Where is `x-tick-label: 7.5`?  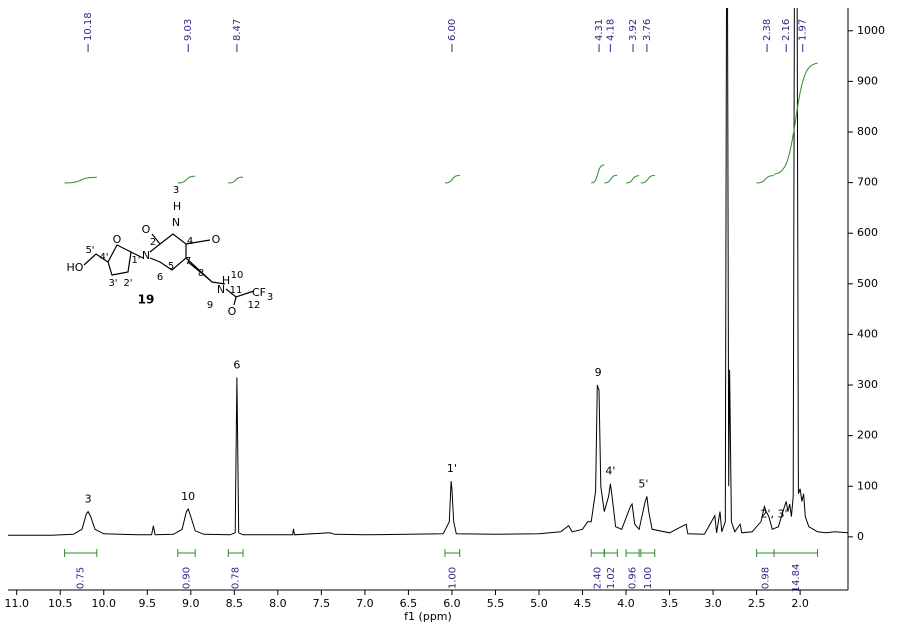
x-tick-label: 7.5 is located at coordinates (322, 603).